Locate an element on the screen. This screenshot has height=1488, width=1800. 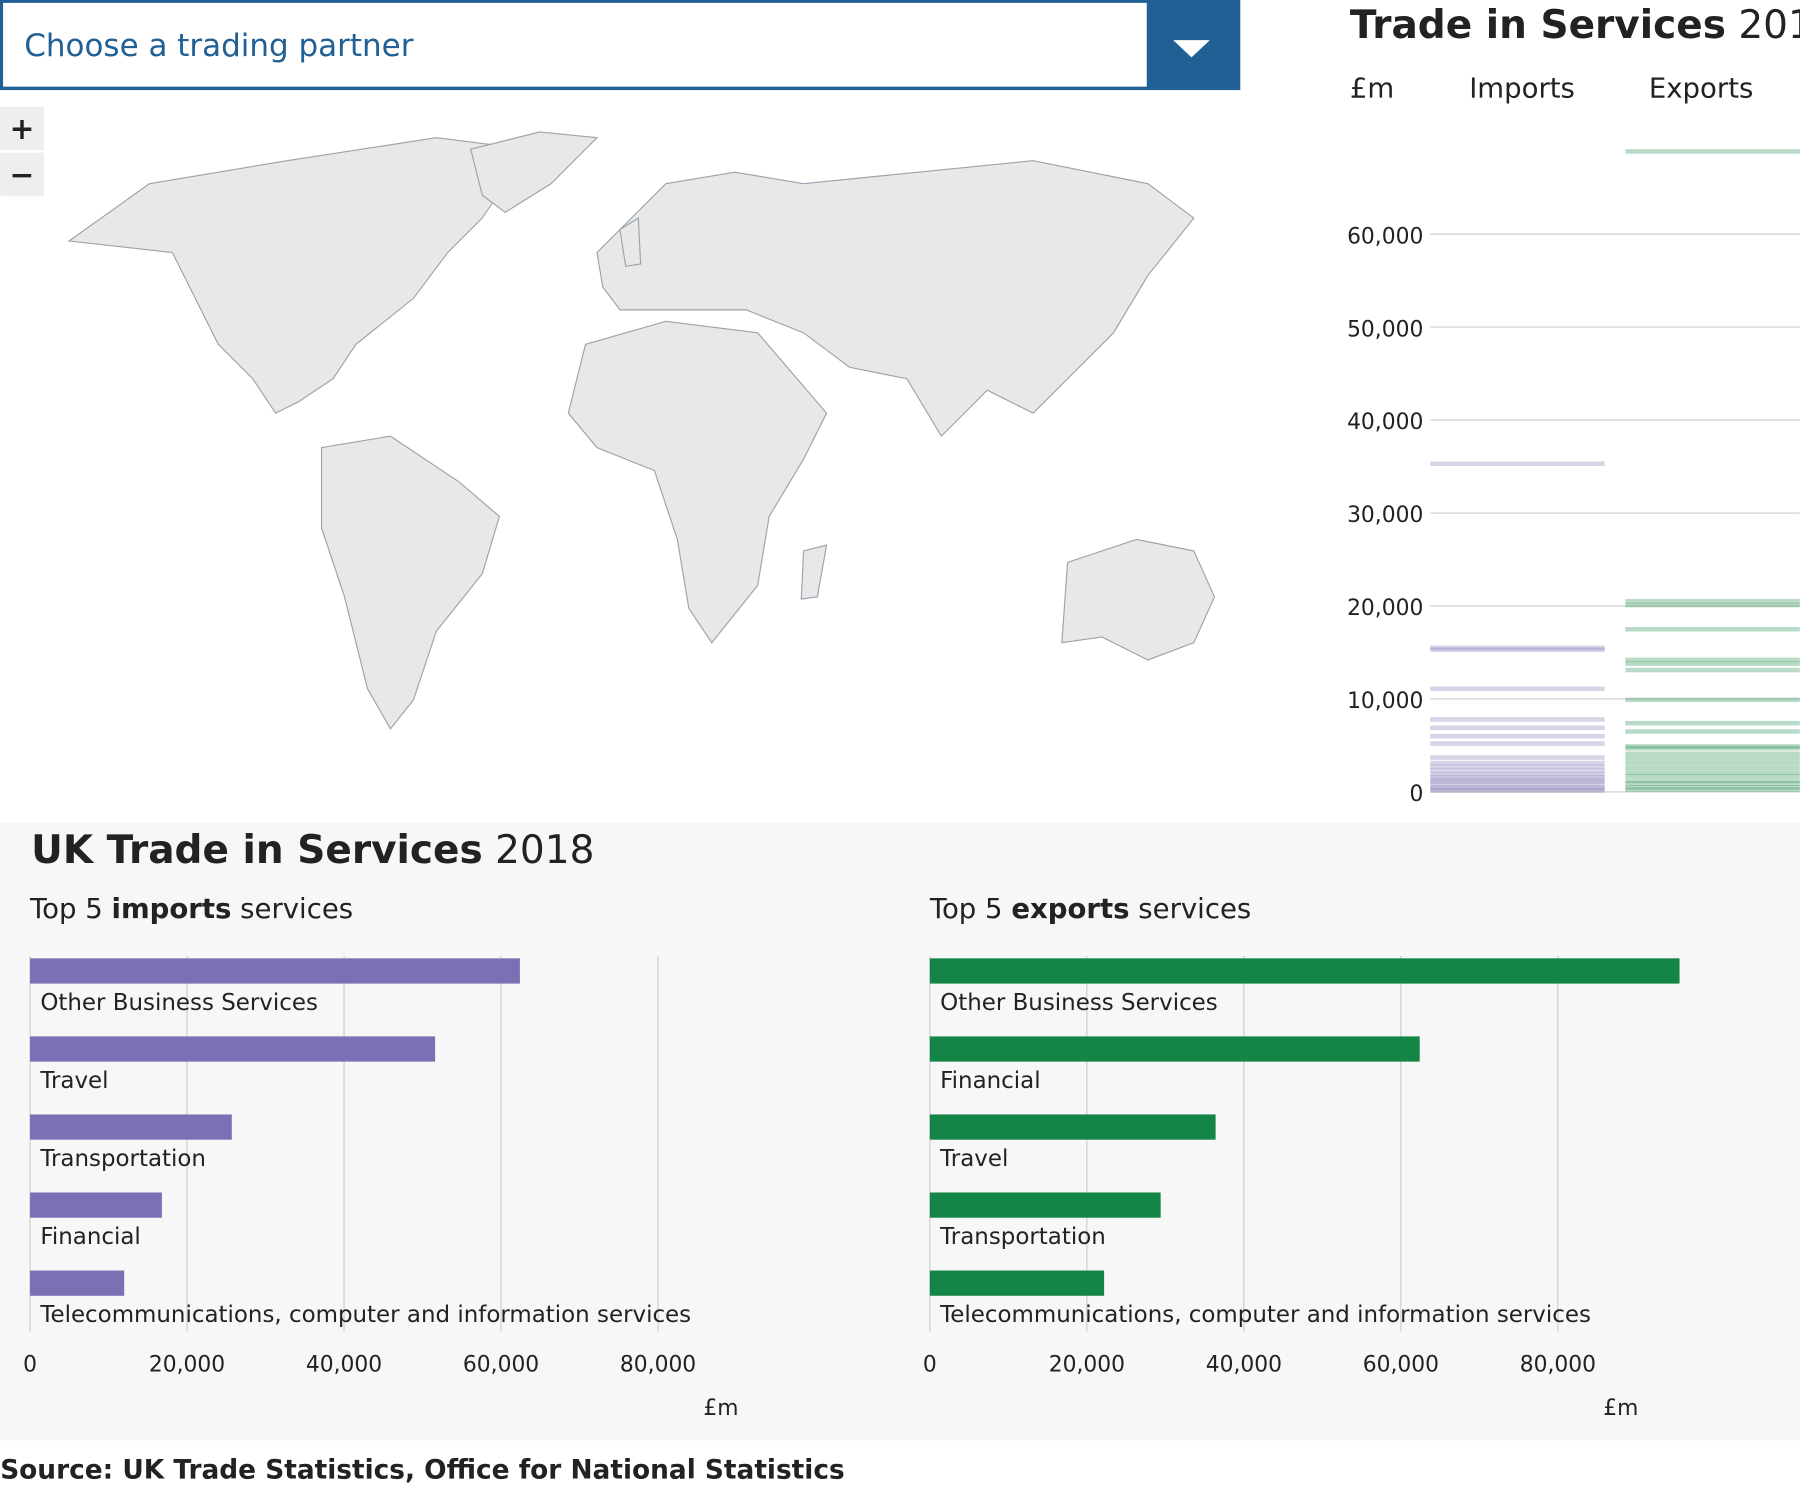
map-north-america is located at coordinates (298, 275).